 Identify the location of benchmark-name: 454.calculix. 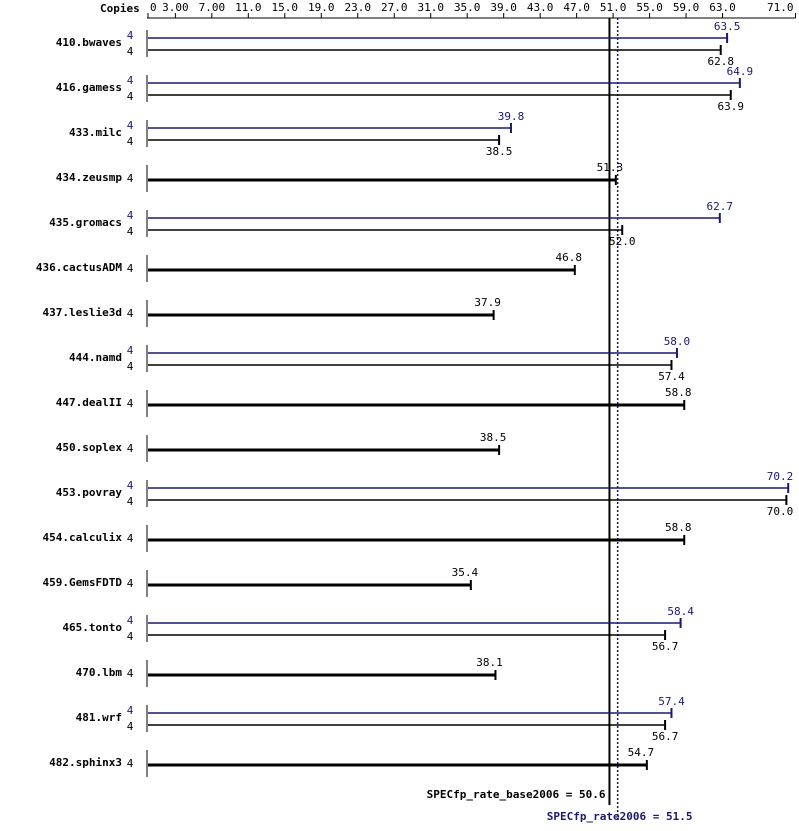
(83, 537).